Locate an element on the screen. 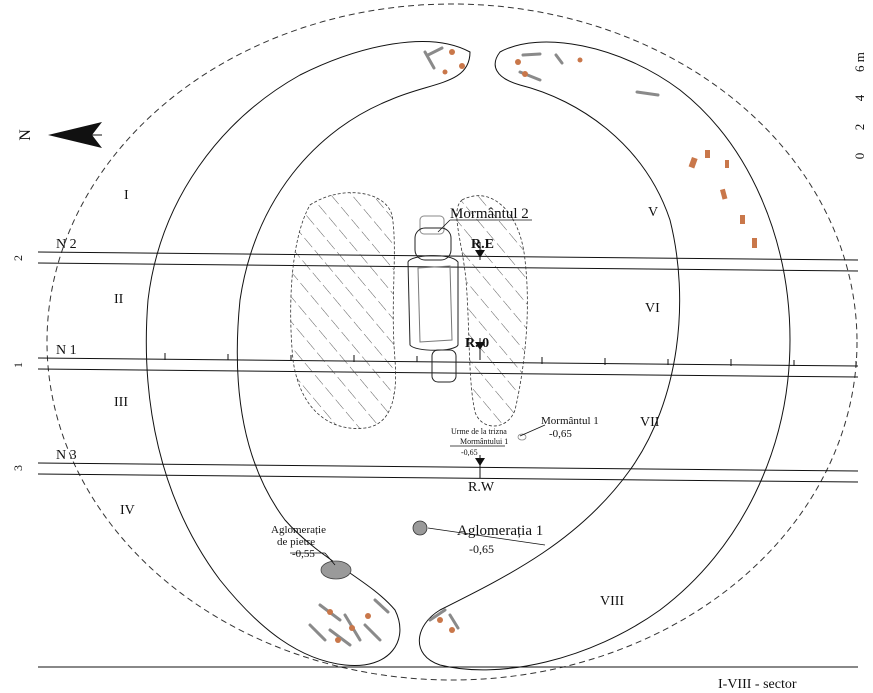 The height and width of the screenshot is (693, 873). sector-label-1: I is located at coordinates (126, 195).